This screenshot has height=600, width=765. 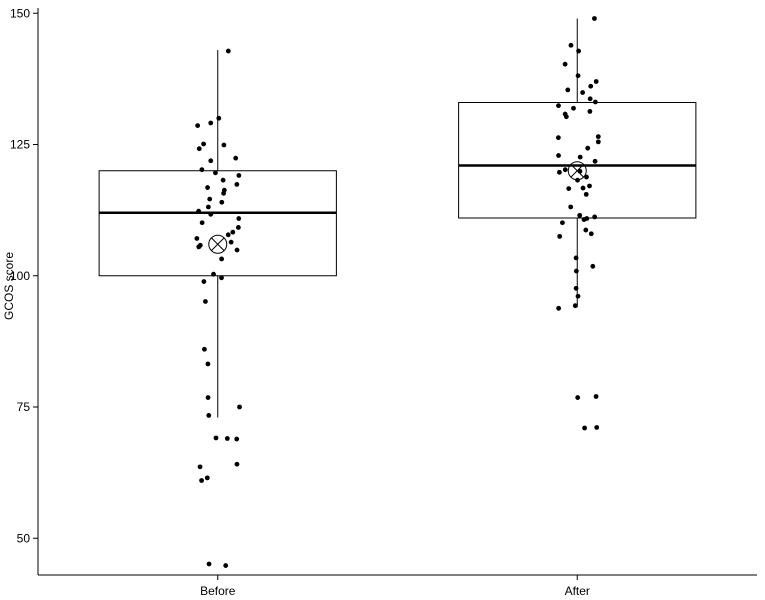 I want to click on y-tick-label: 125, so click(x=20, y=145).